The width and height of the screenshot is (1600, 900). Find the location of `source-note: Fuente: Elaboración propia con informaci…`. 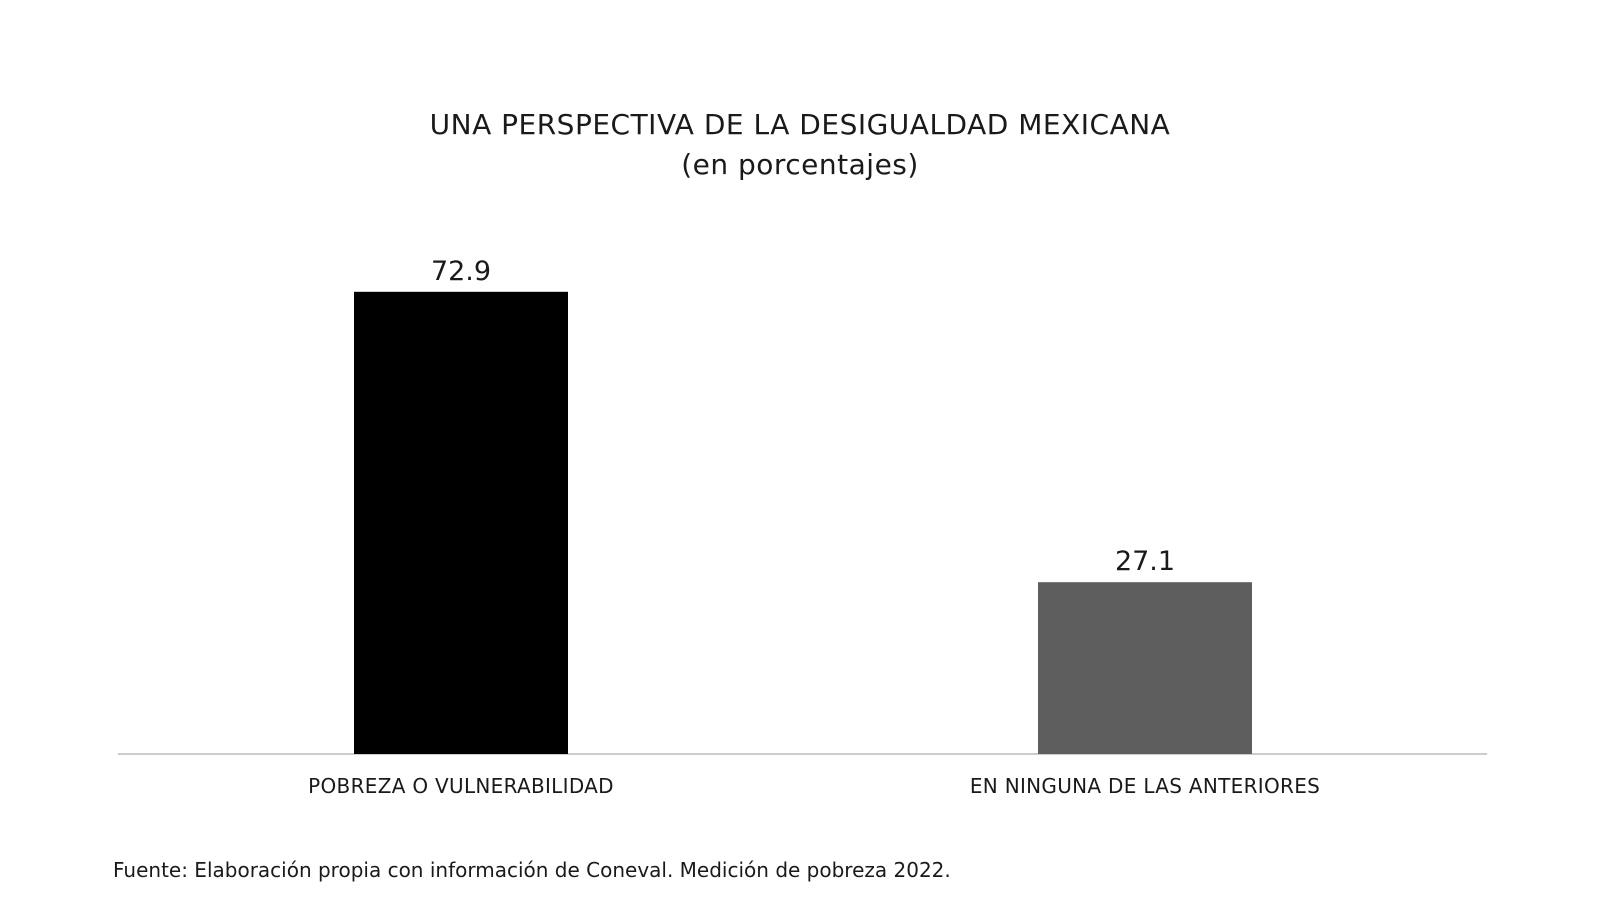

source-note: Fuente: Elaboración propia con informaci… is located at coordinates (532, 870).